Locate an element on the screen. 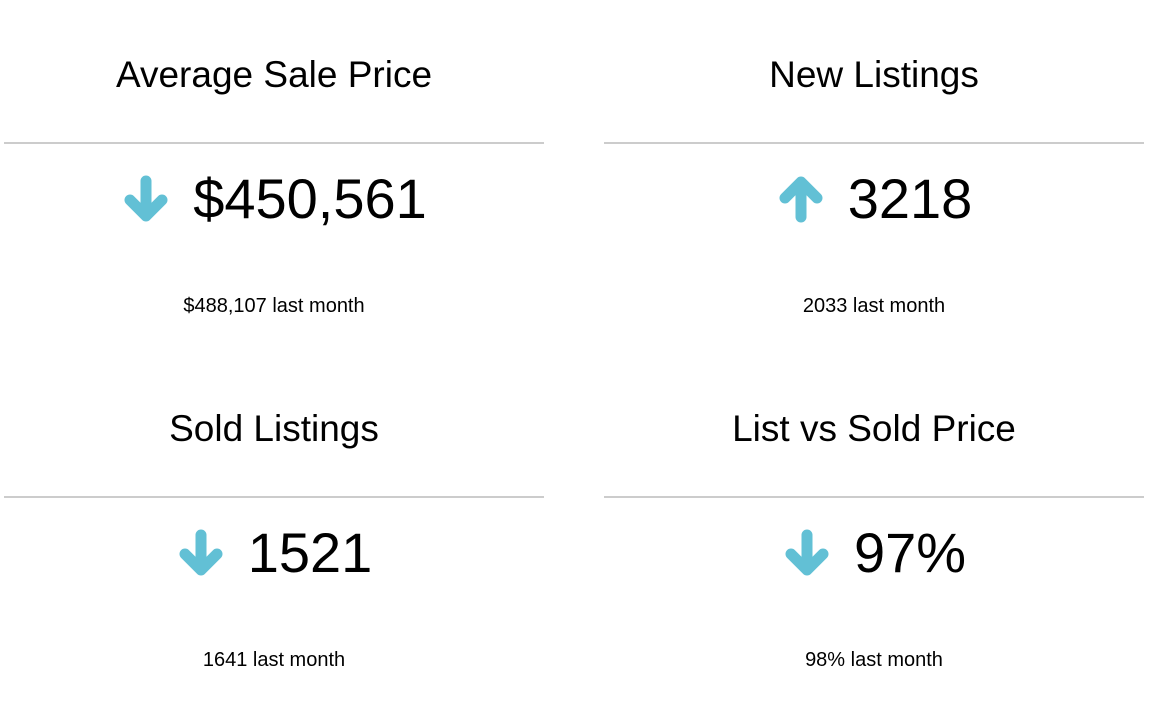 This screenshot has height=714, width=1162. value-row: $450,561 is located at coordinates (274, 199).